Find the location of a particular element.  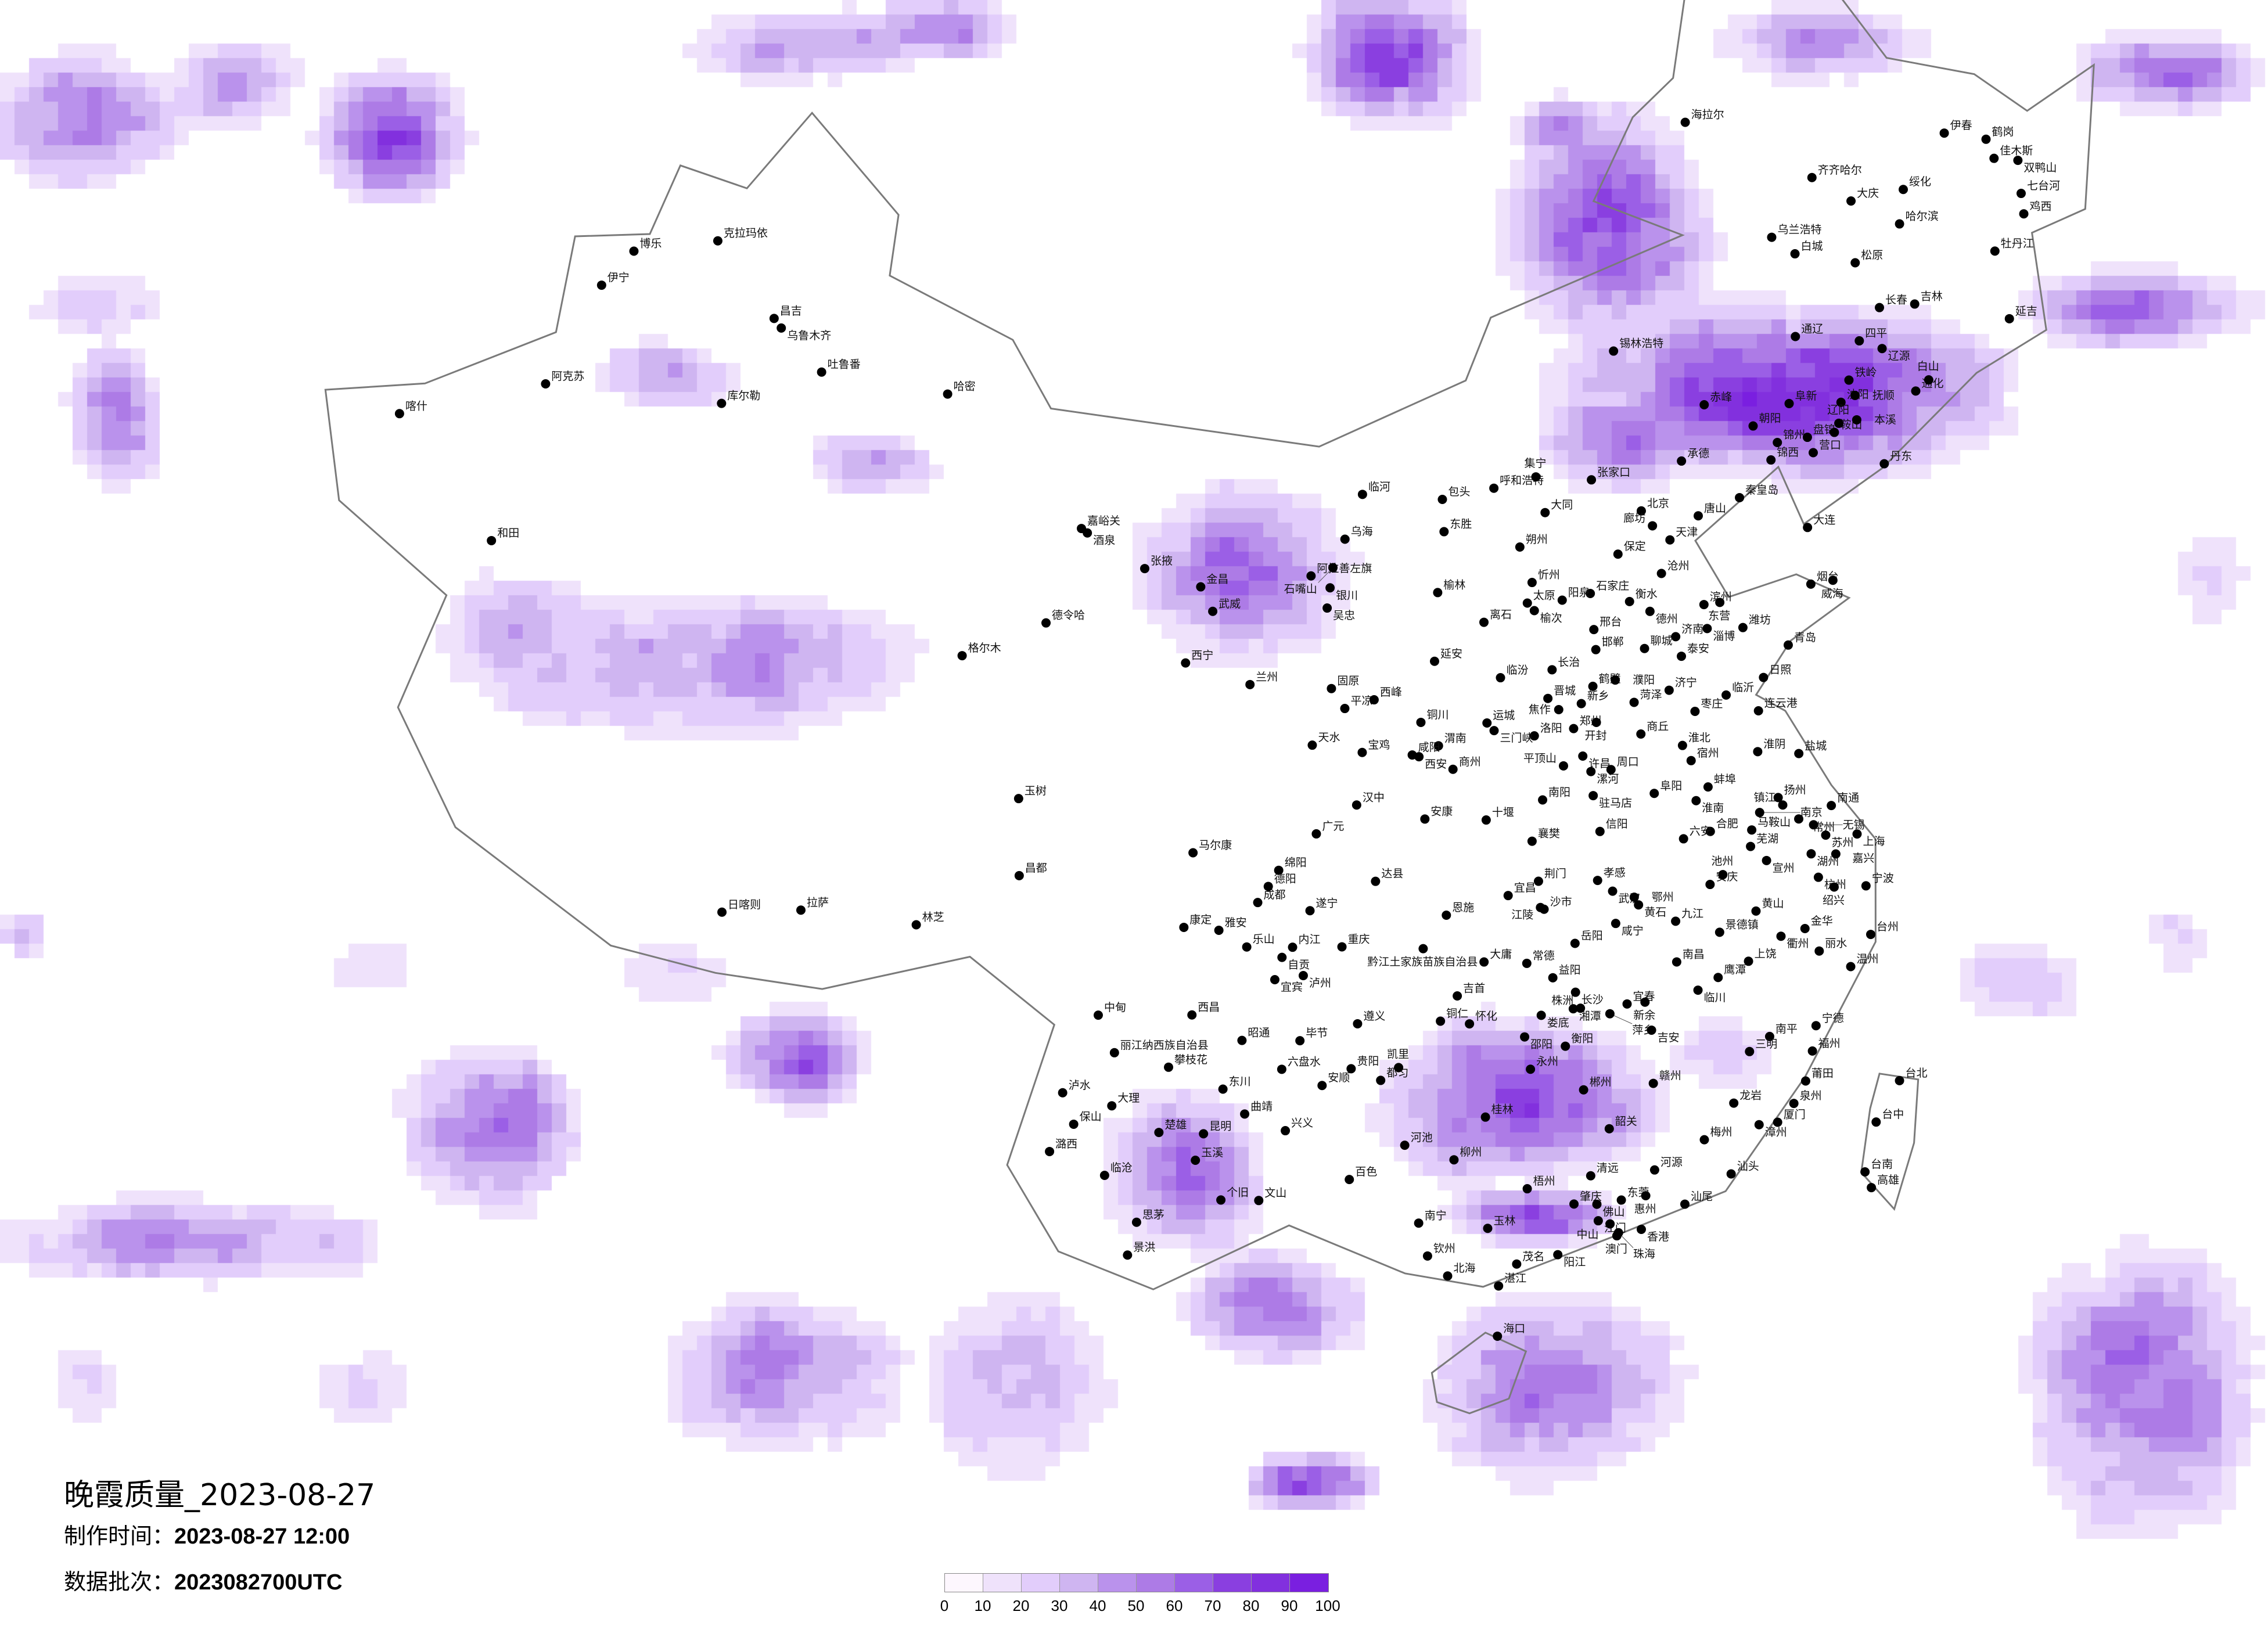

city-label: 绵阳 is located at coordinates (1296, 863).